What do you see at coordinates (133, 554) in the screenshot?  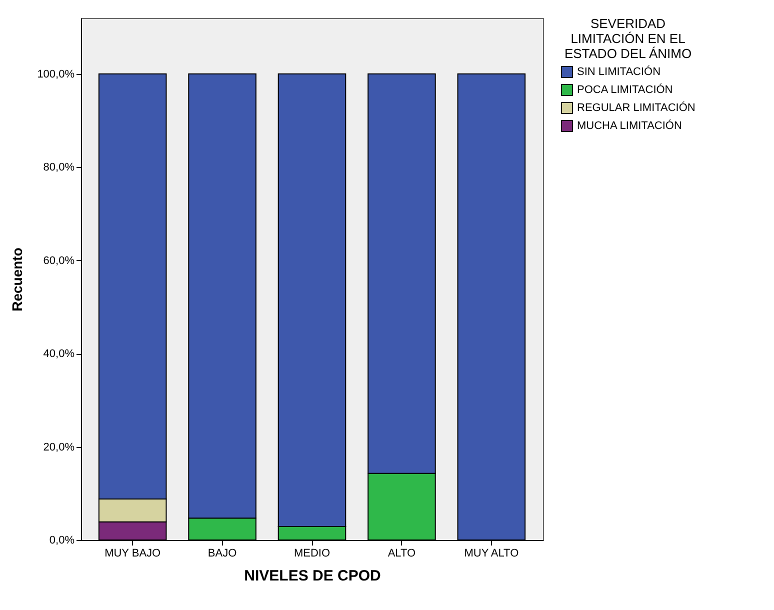 I see `x-tick-label: MUY BAJO` at bounding box center [133, 554].